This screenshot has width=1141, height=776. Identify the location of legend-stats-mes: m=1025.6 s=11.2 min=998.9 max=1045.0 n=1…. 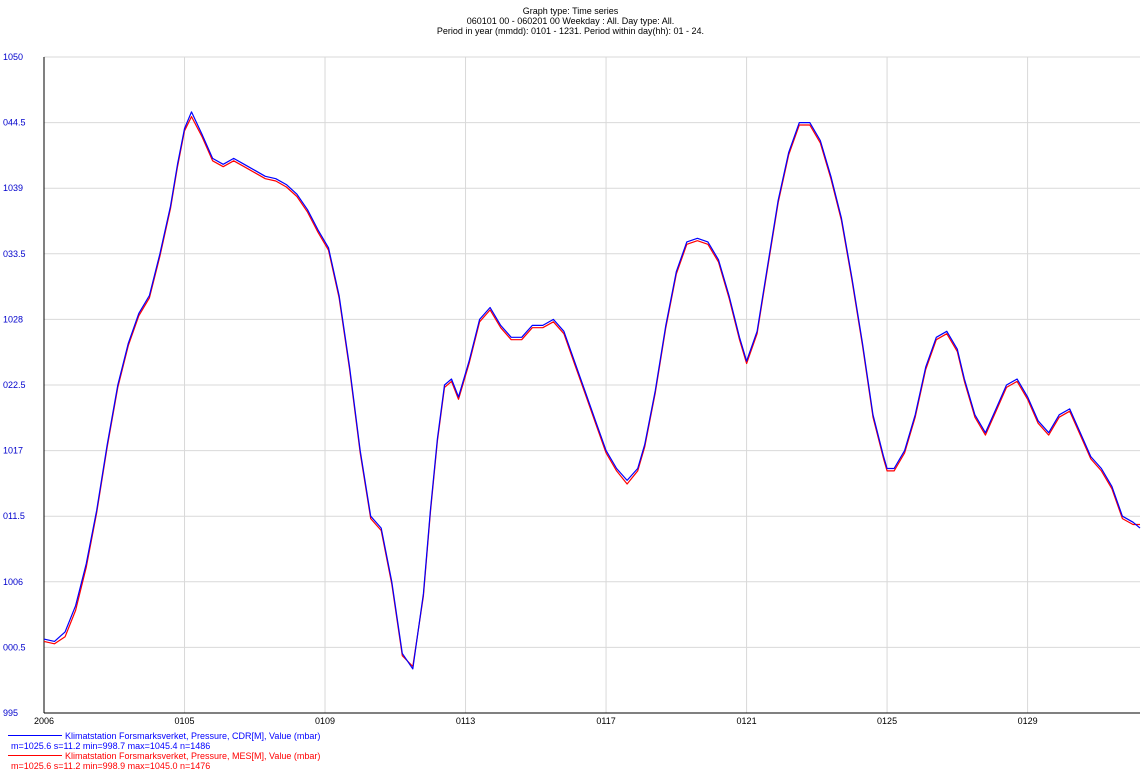
(111, 766).